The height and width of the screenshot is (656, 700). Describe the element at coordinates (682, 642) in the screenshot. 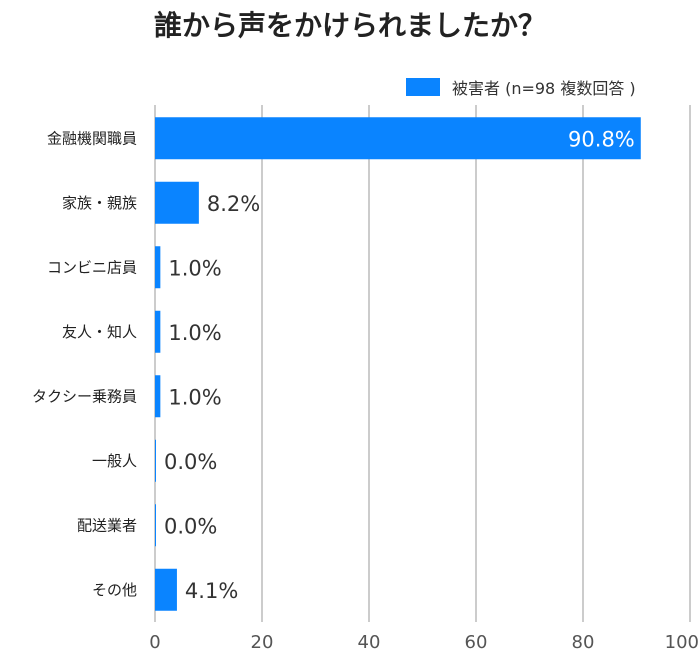

I see `x-tick-label: 100` at that location.